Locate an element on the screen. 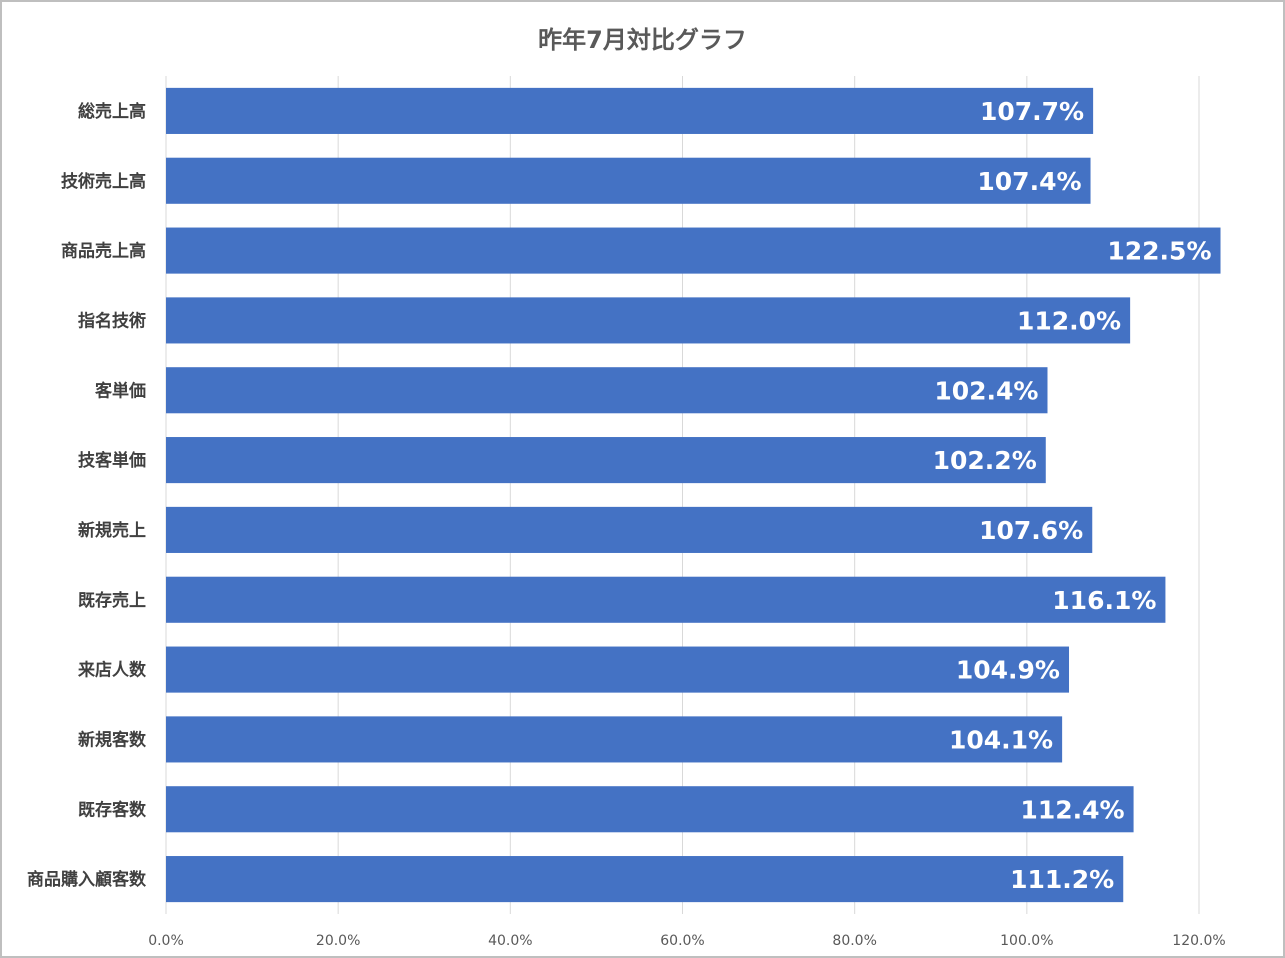 The height and width of the screenshot is (958, 1285). category-label: 新規売上 is located at coordinates (112, 530).